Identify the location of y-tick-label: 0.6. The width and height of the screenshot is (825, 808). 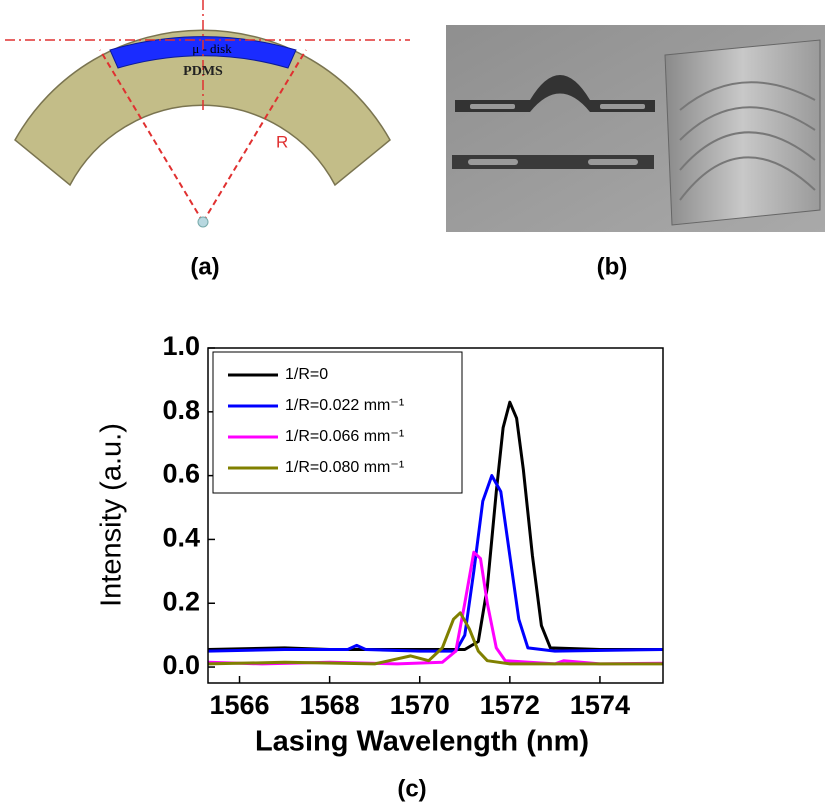
(181, 474).